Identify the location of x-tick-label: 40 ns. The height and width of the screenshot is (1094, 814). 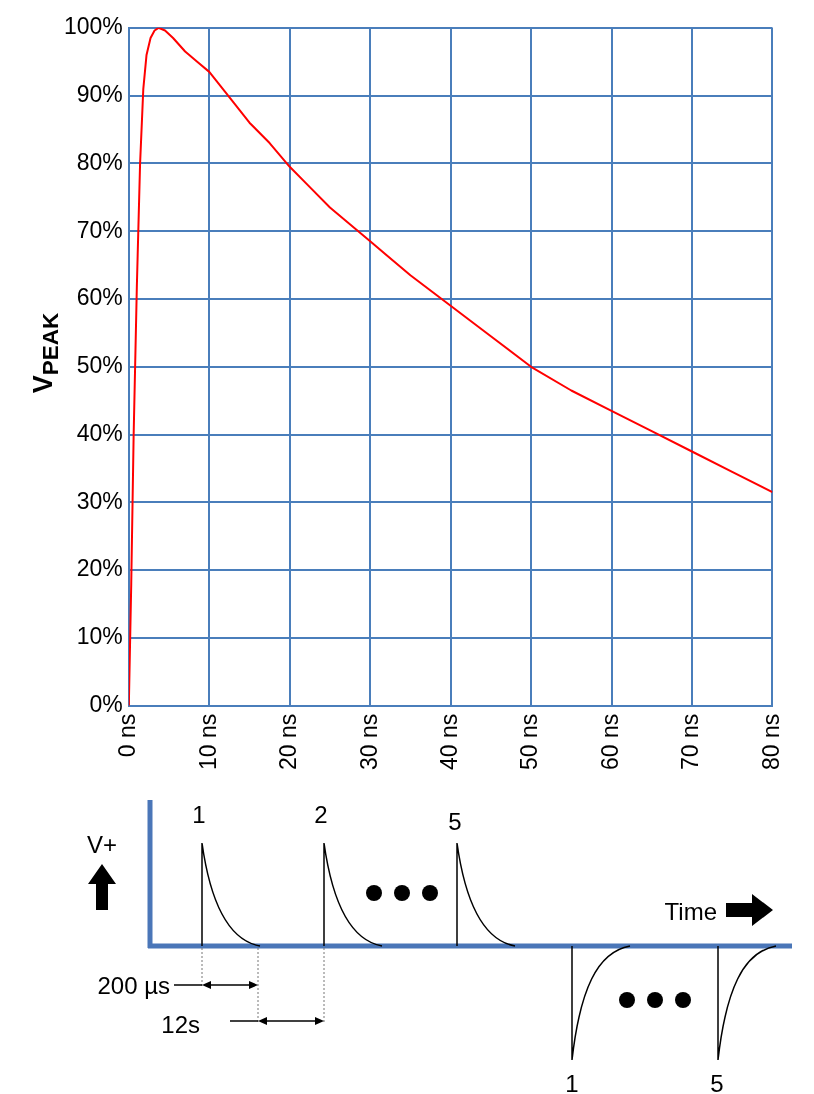
(448, 741).